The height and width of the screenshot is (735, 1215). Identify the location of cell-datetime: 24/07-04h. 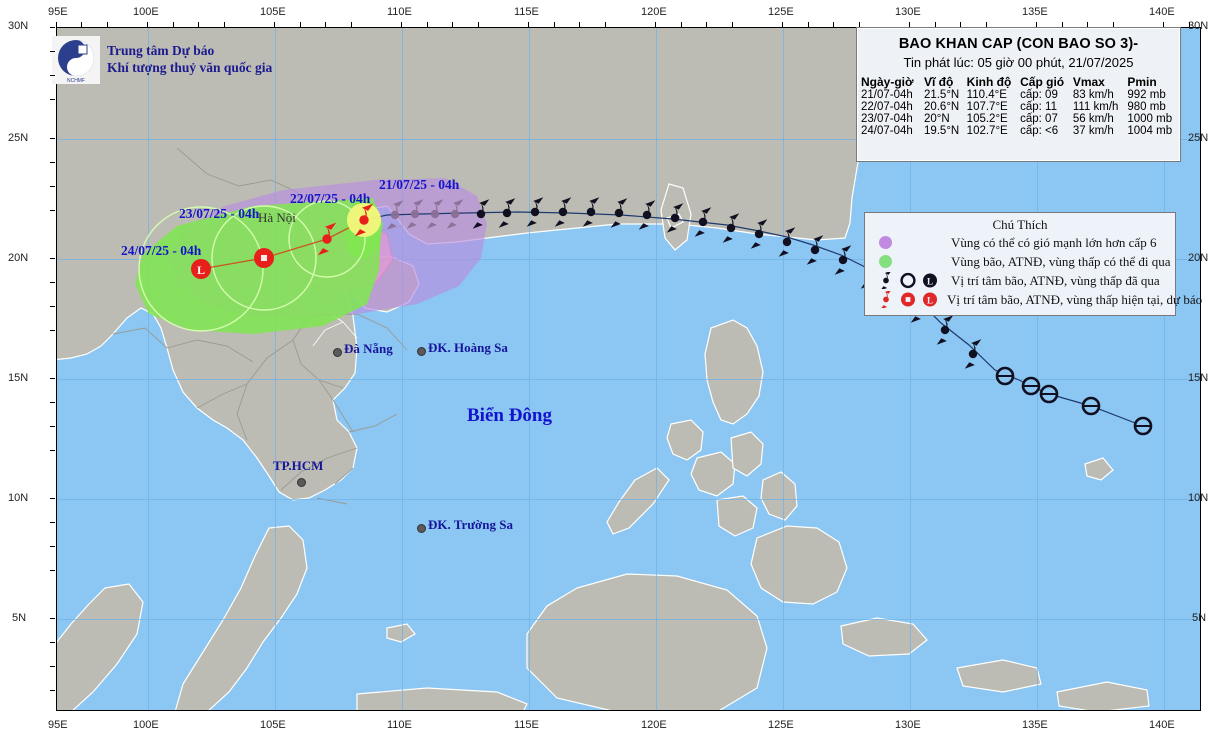
(887, 131).